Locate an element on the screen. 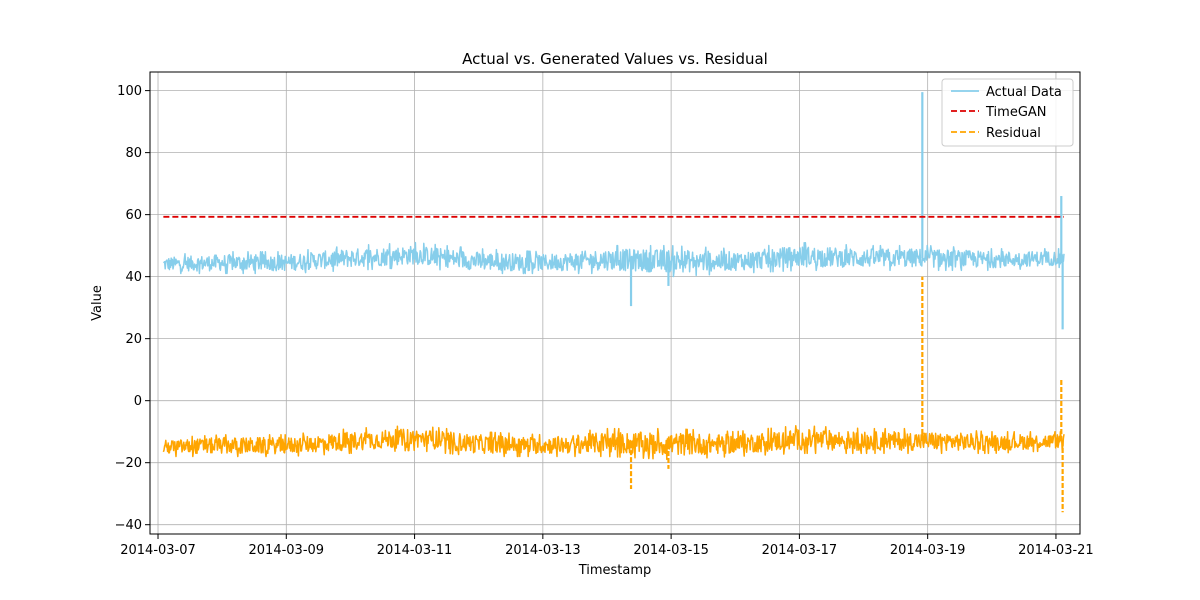 The height and width of the screenshot is (600, 1200). x-tick-label: 2014-03-15 is located at coordinates (671, 550).